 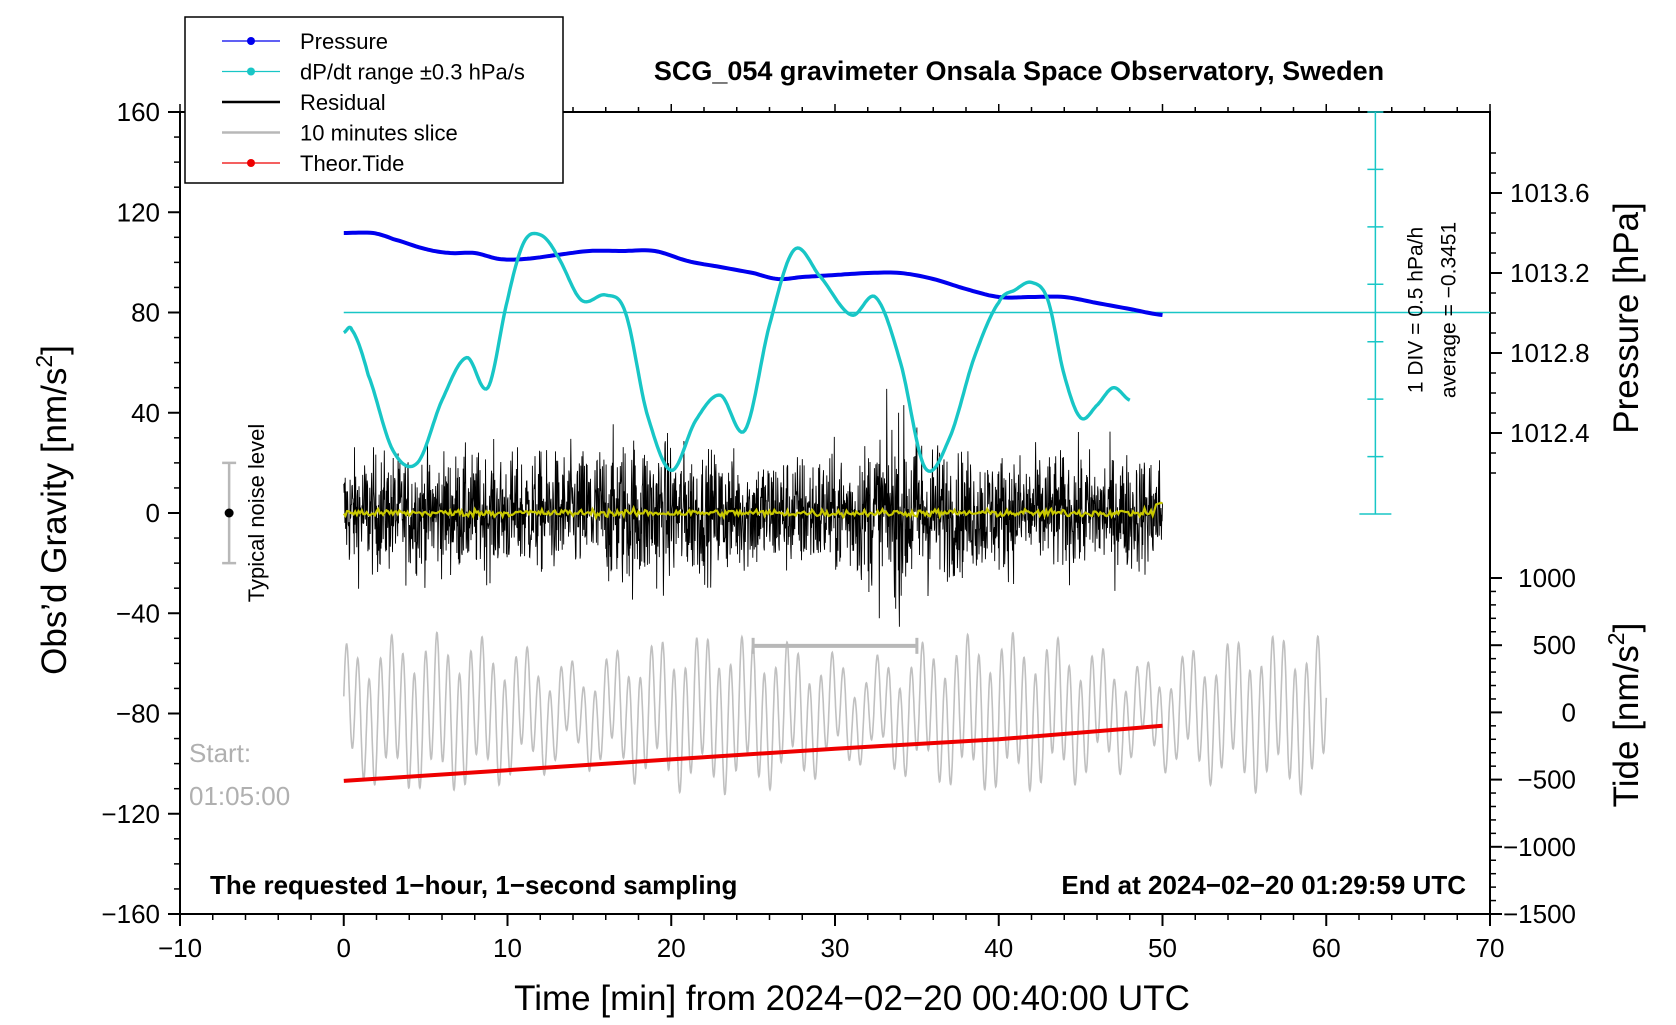 What do you see at coordinates (1490, 948) in the screenshot?
I see `x-tick-label: 70` at bounding box center [1490, 948].